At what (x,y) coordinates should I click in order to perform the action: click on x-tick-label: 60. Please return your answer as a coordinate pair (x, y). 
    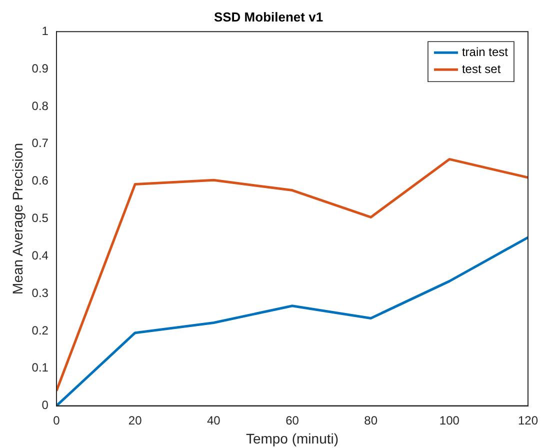
    Looking at the image, I should click on (293, 420).